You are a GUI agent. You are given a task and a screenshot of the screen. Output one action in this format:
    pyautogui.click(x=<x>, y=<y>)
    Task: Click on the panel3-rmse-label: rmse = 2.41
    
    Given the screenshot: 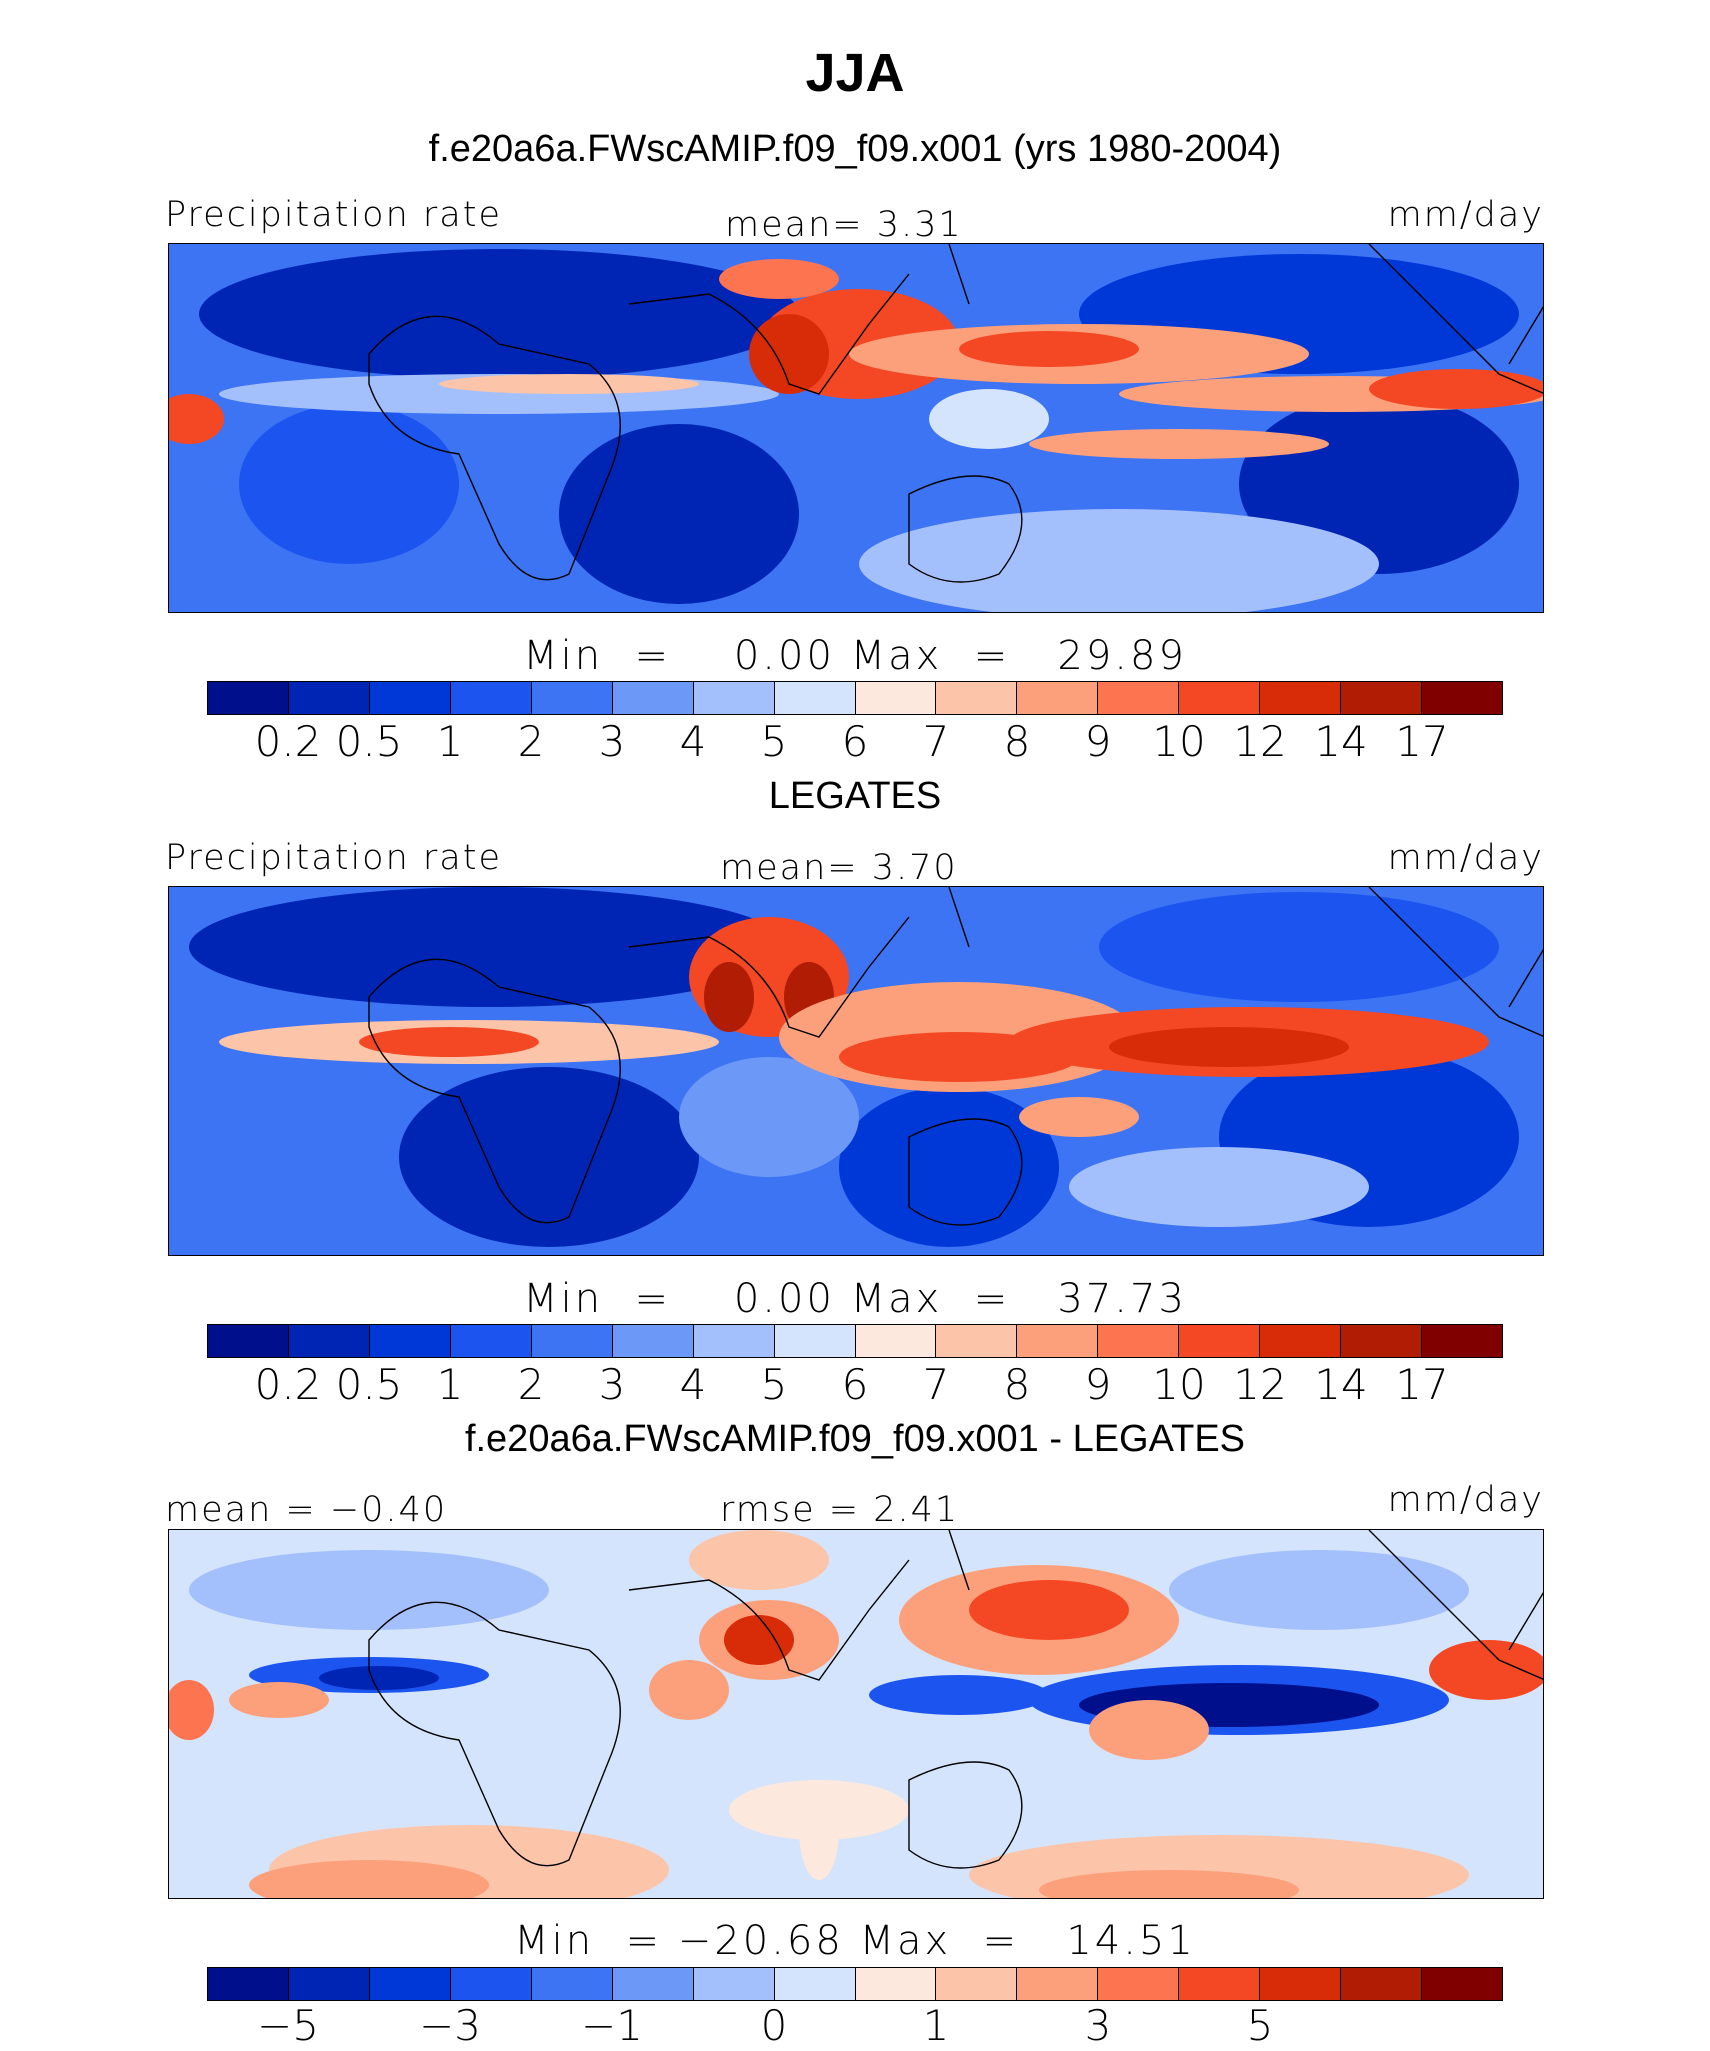 What is the action you would take?
    pyautogui.click(x=840, y=1510)
    